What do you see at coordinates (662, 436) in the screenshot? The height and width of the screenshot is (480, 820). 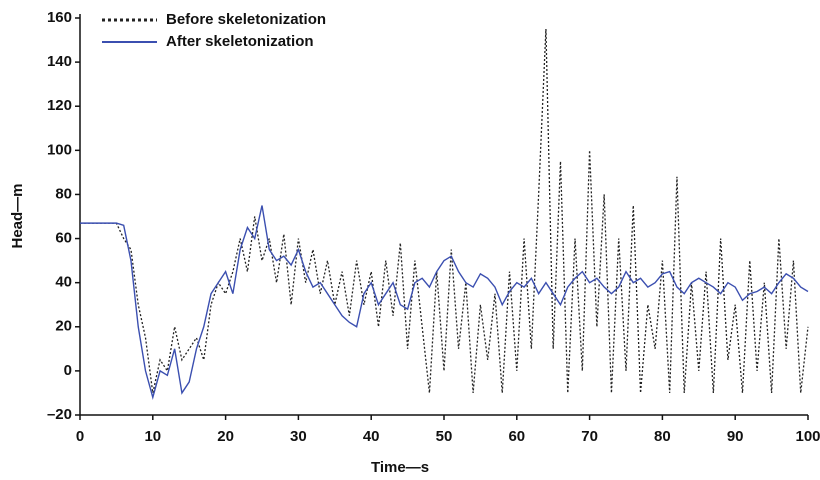 I see `x-tick-label: 80` at bounding box center [662, 436].